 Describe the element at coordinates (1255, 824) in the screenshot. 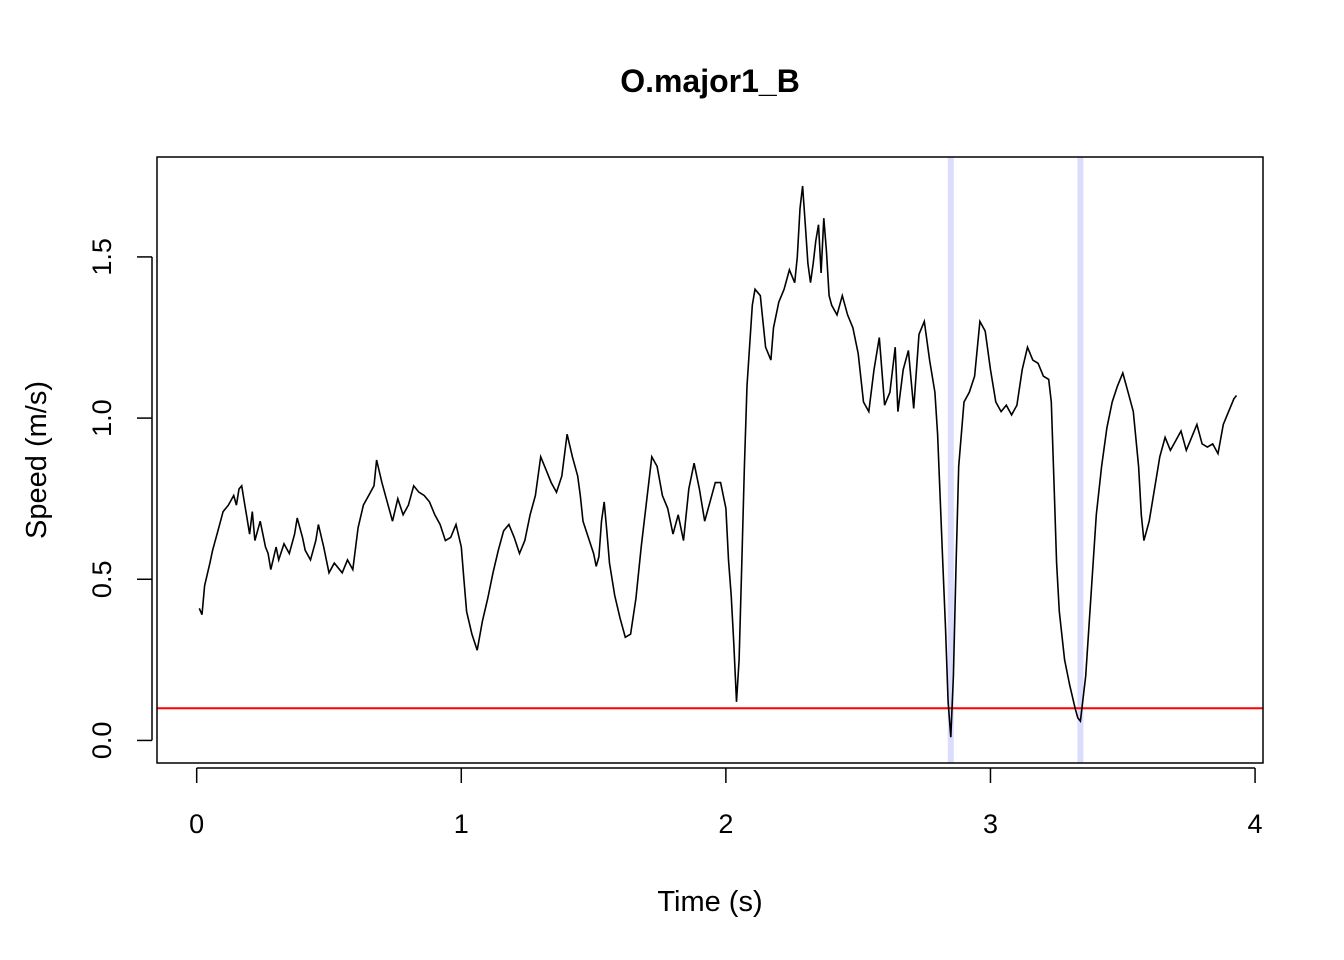

I see `x-tick-label: 4` at that location.